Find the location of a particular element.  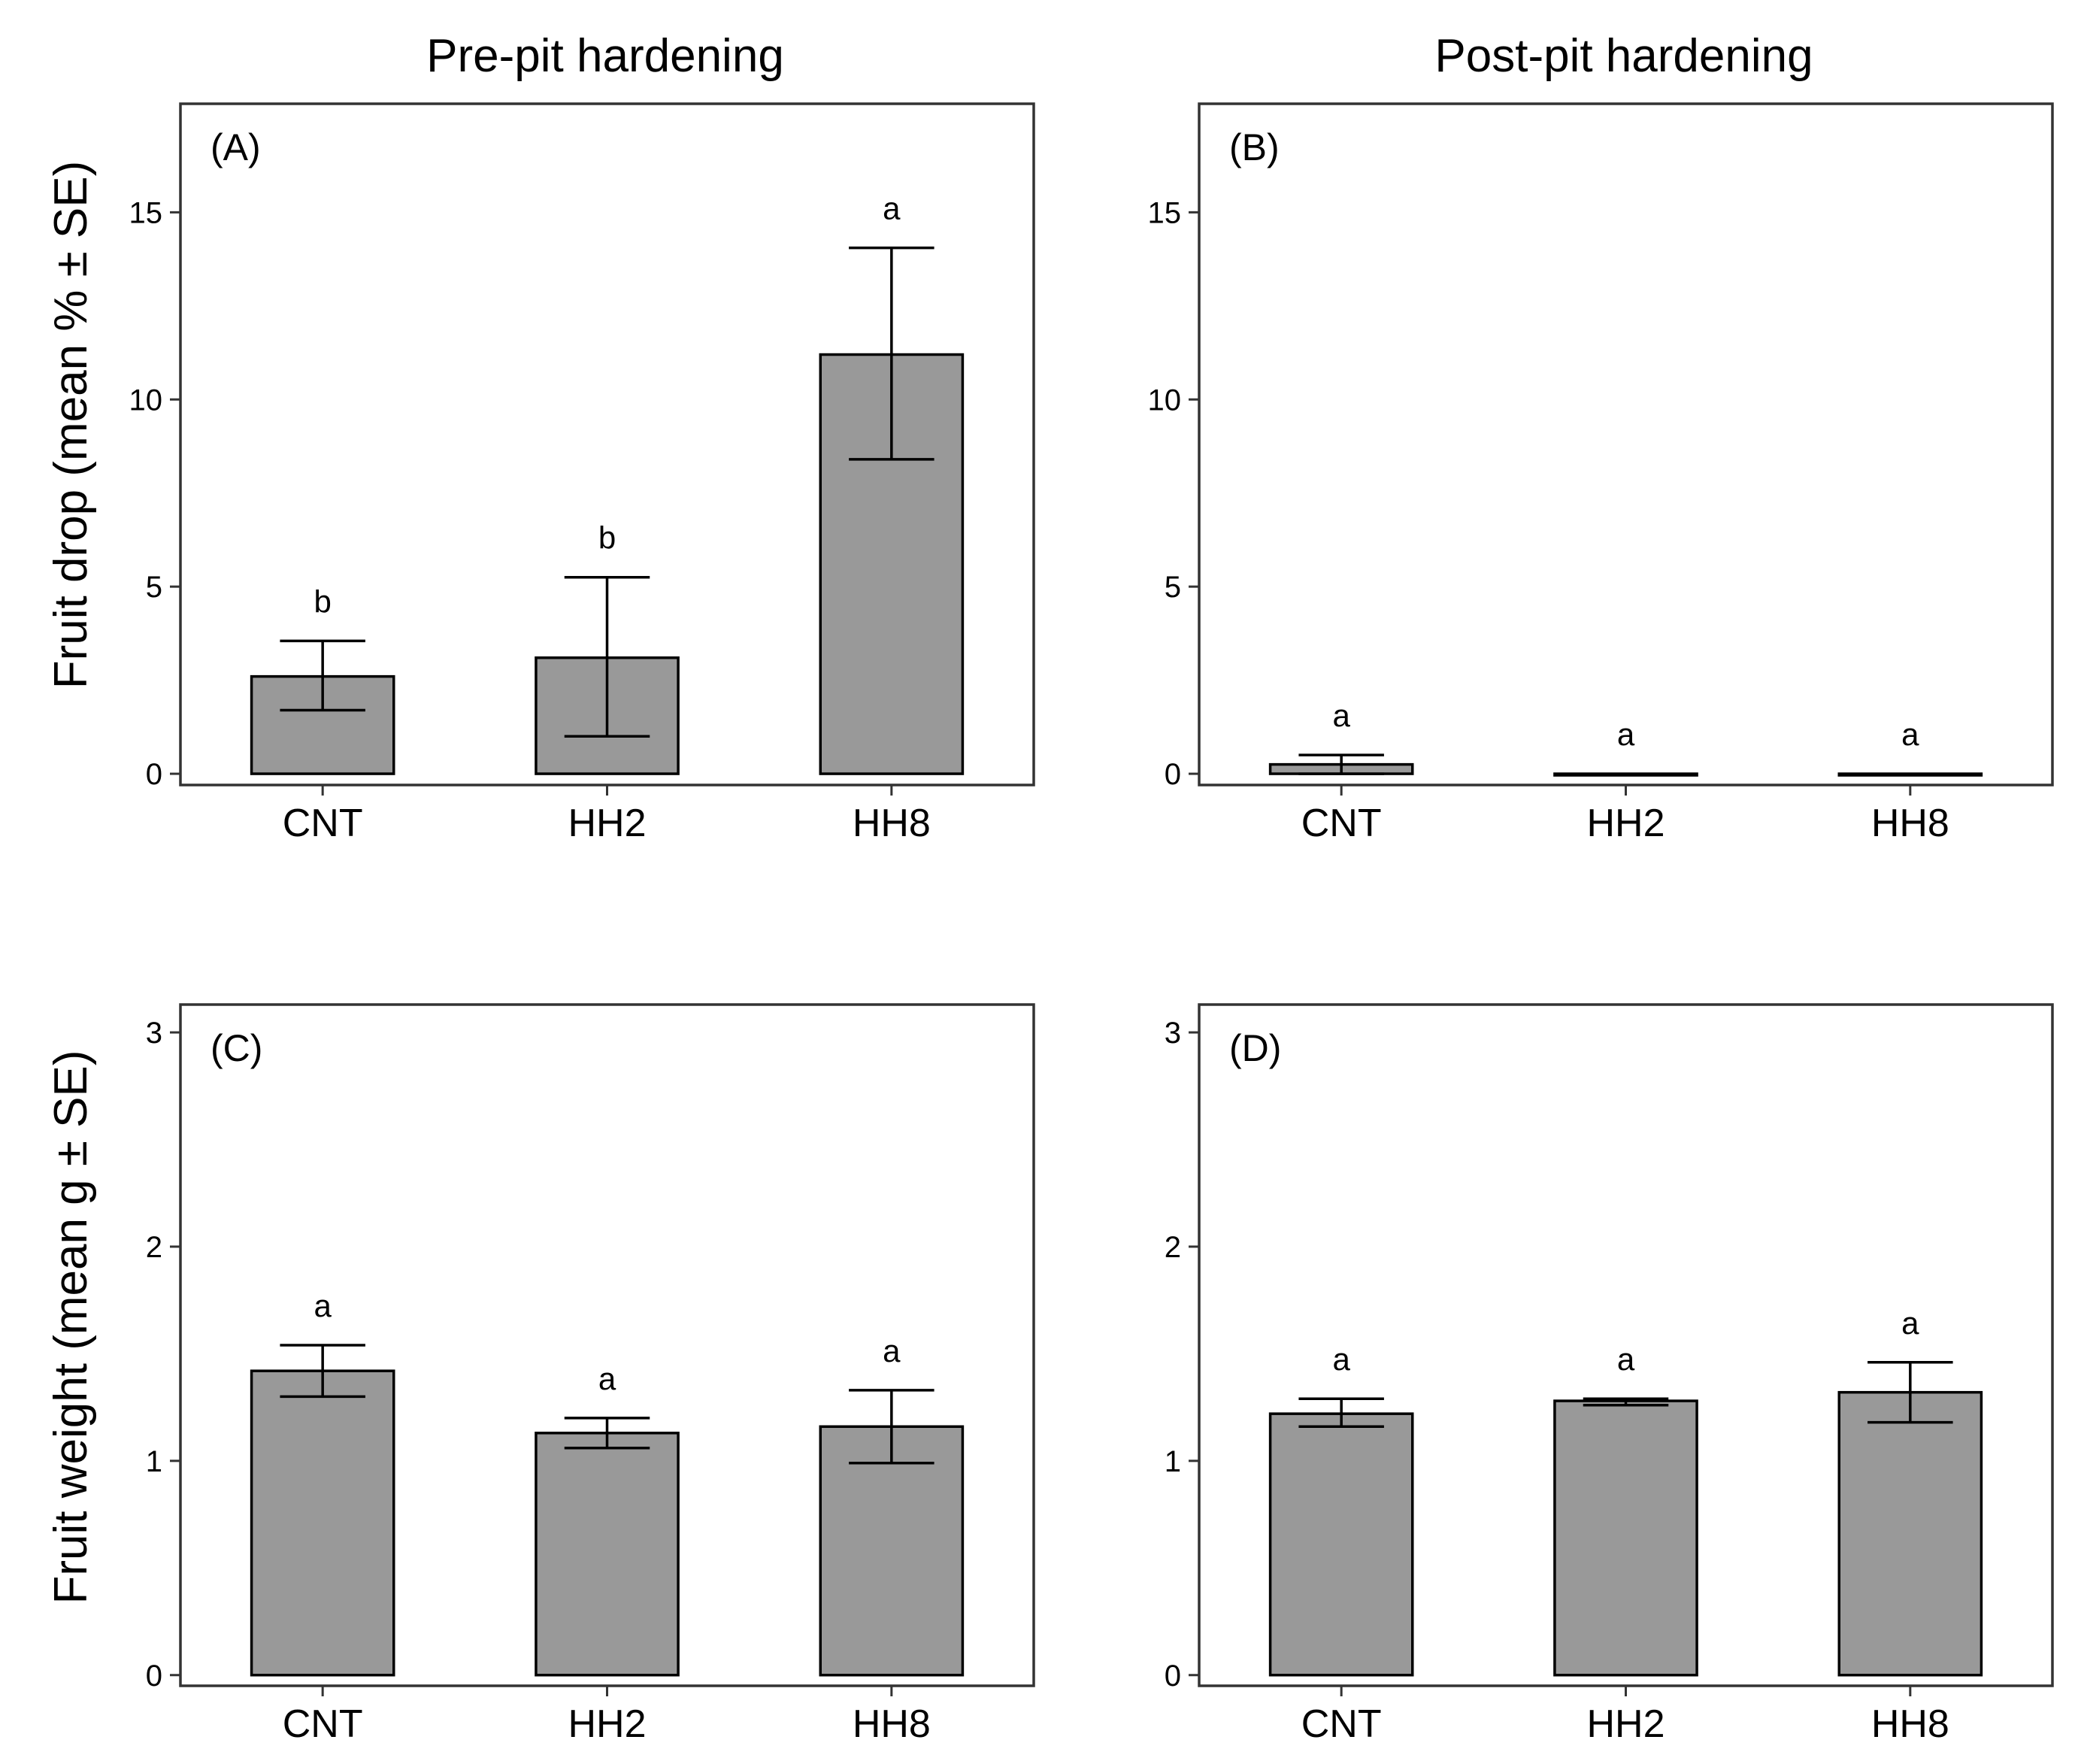

column-title-post-pit: Post-pit hardening is located at coordinates (1624, 56).